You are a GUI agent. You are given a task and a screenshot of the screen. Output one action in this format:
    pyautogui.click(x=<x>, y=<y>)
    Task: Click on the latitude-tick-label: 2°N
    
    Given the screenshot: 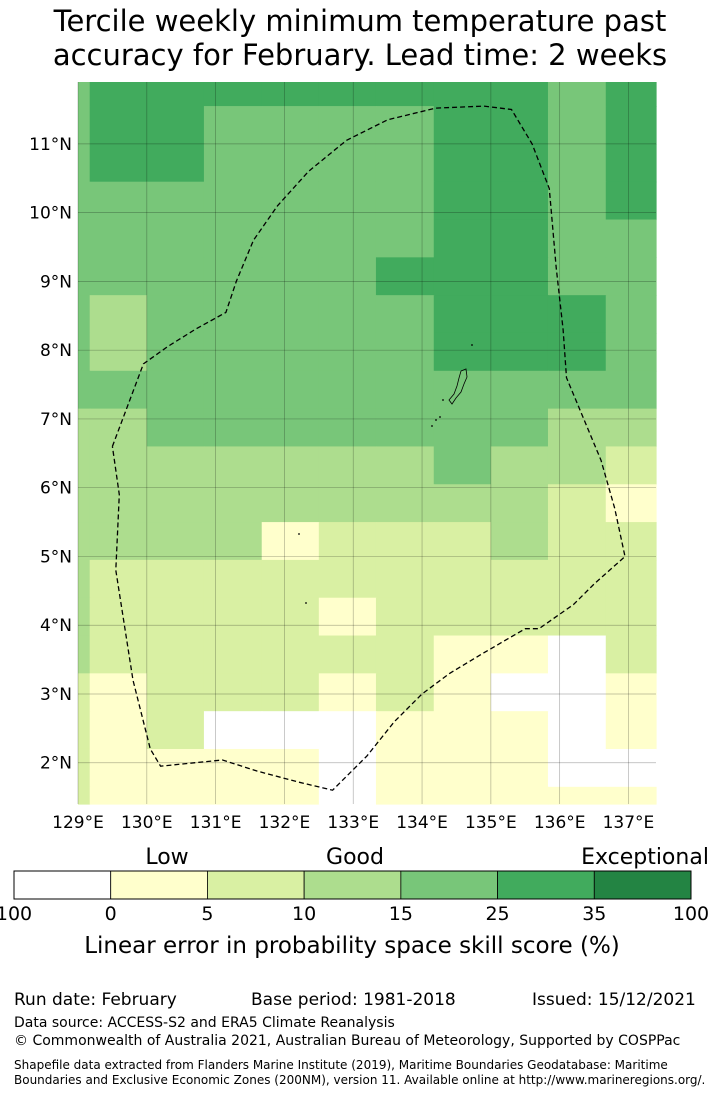 What is the action you would take?
    pyautogui.click(x=56, y=764)
    